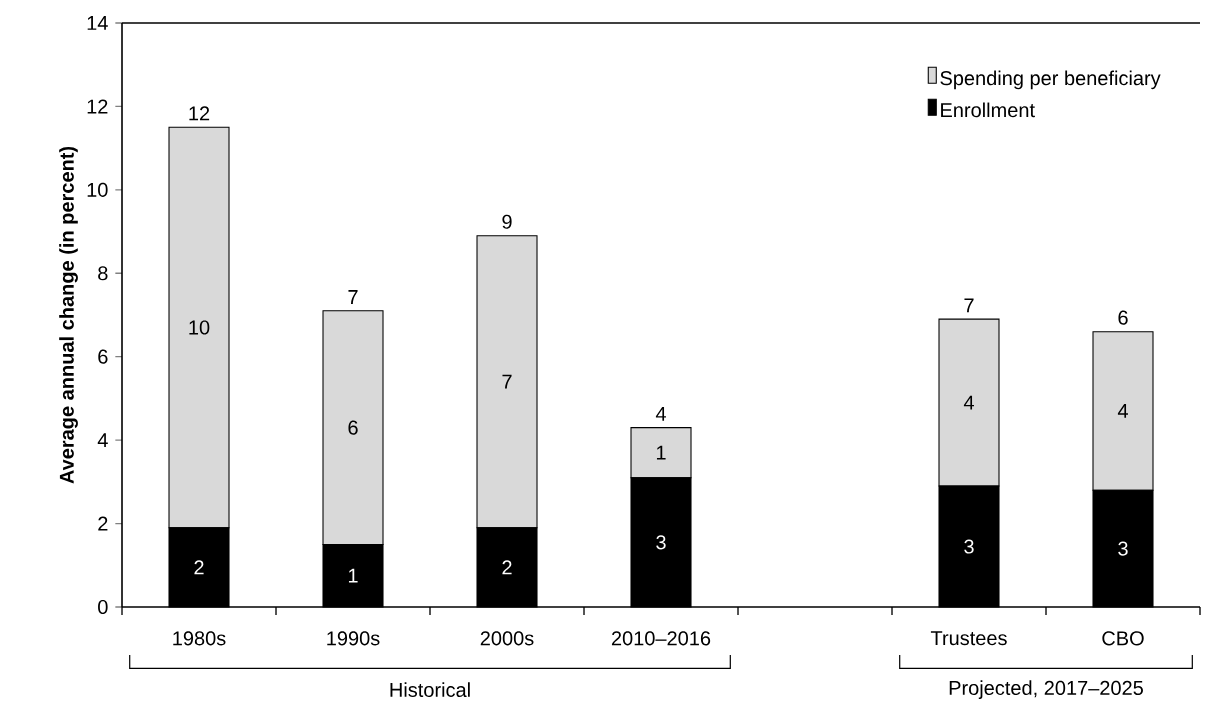 The width and height of the screenshot is (1206, 709). What do you see at coordinates (103, 273) in the screenshot?
I see `y-tick-label: 8` at bounding box center [103, 273].